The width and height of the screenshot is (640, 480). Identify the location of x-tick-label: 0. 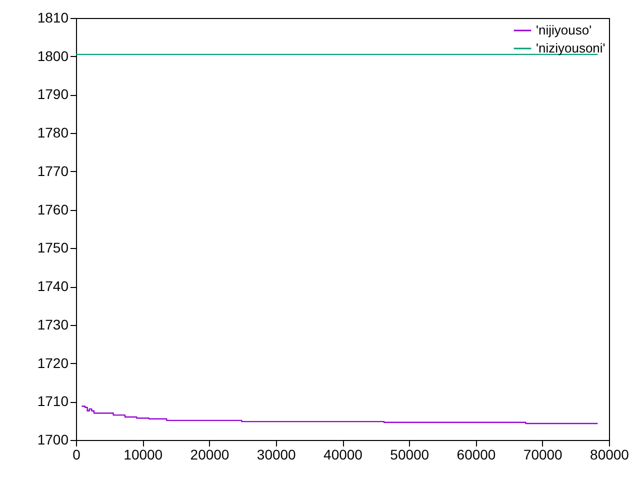
(76, 454).